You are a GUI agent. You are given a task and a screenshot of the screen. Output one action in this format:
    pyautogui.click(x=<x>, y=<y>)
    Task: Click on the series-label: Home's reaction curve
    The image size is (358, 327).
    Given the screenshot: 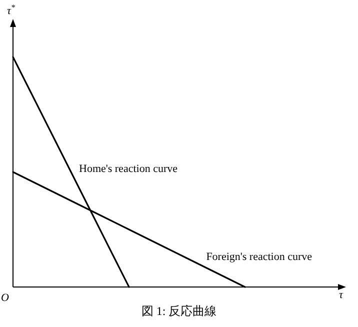 What is the action you would take?
    pyautogui.click(x=128, y=169)
    